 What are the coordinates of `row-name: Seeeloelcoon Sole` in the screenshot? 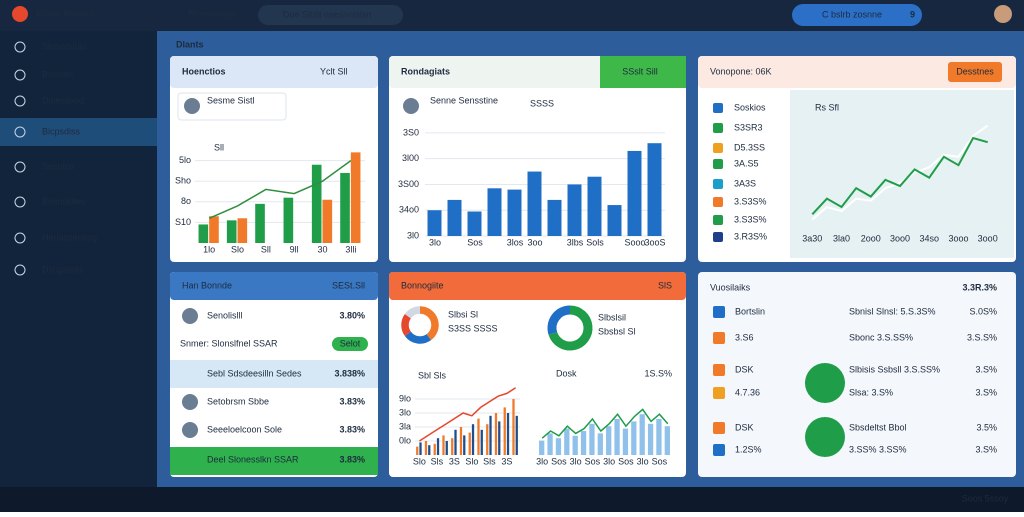 It's located at (244, 429).